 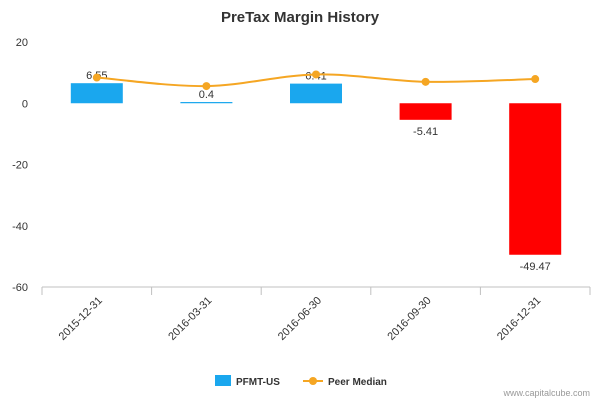 What do you see at coordinates (425, 132) in the screenshot?
I see `data-label: -5.41` at bounding box center [425, 132].